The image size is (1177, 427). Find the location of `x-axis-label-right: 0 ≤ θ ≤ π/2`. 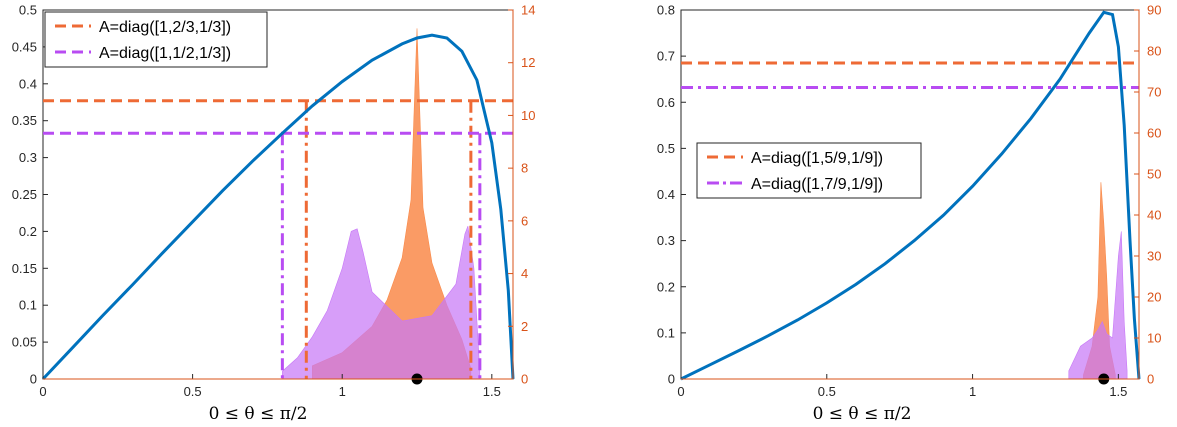

x-axis-label-right: 0 ≤ θ ≤ π/2 is located at coordinates (862, 414).